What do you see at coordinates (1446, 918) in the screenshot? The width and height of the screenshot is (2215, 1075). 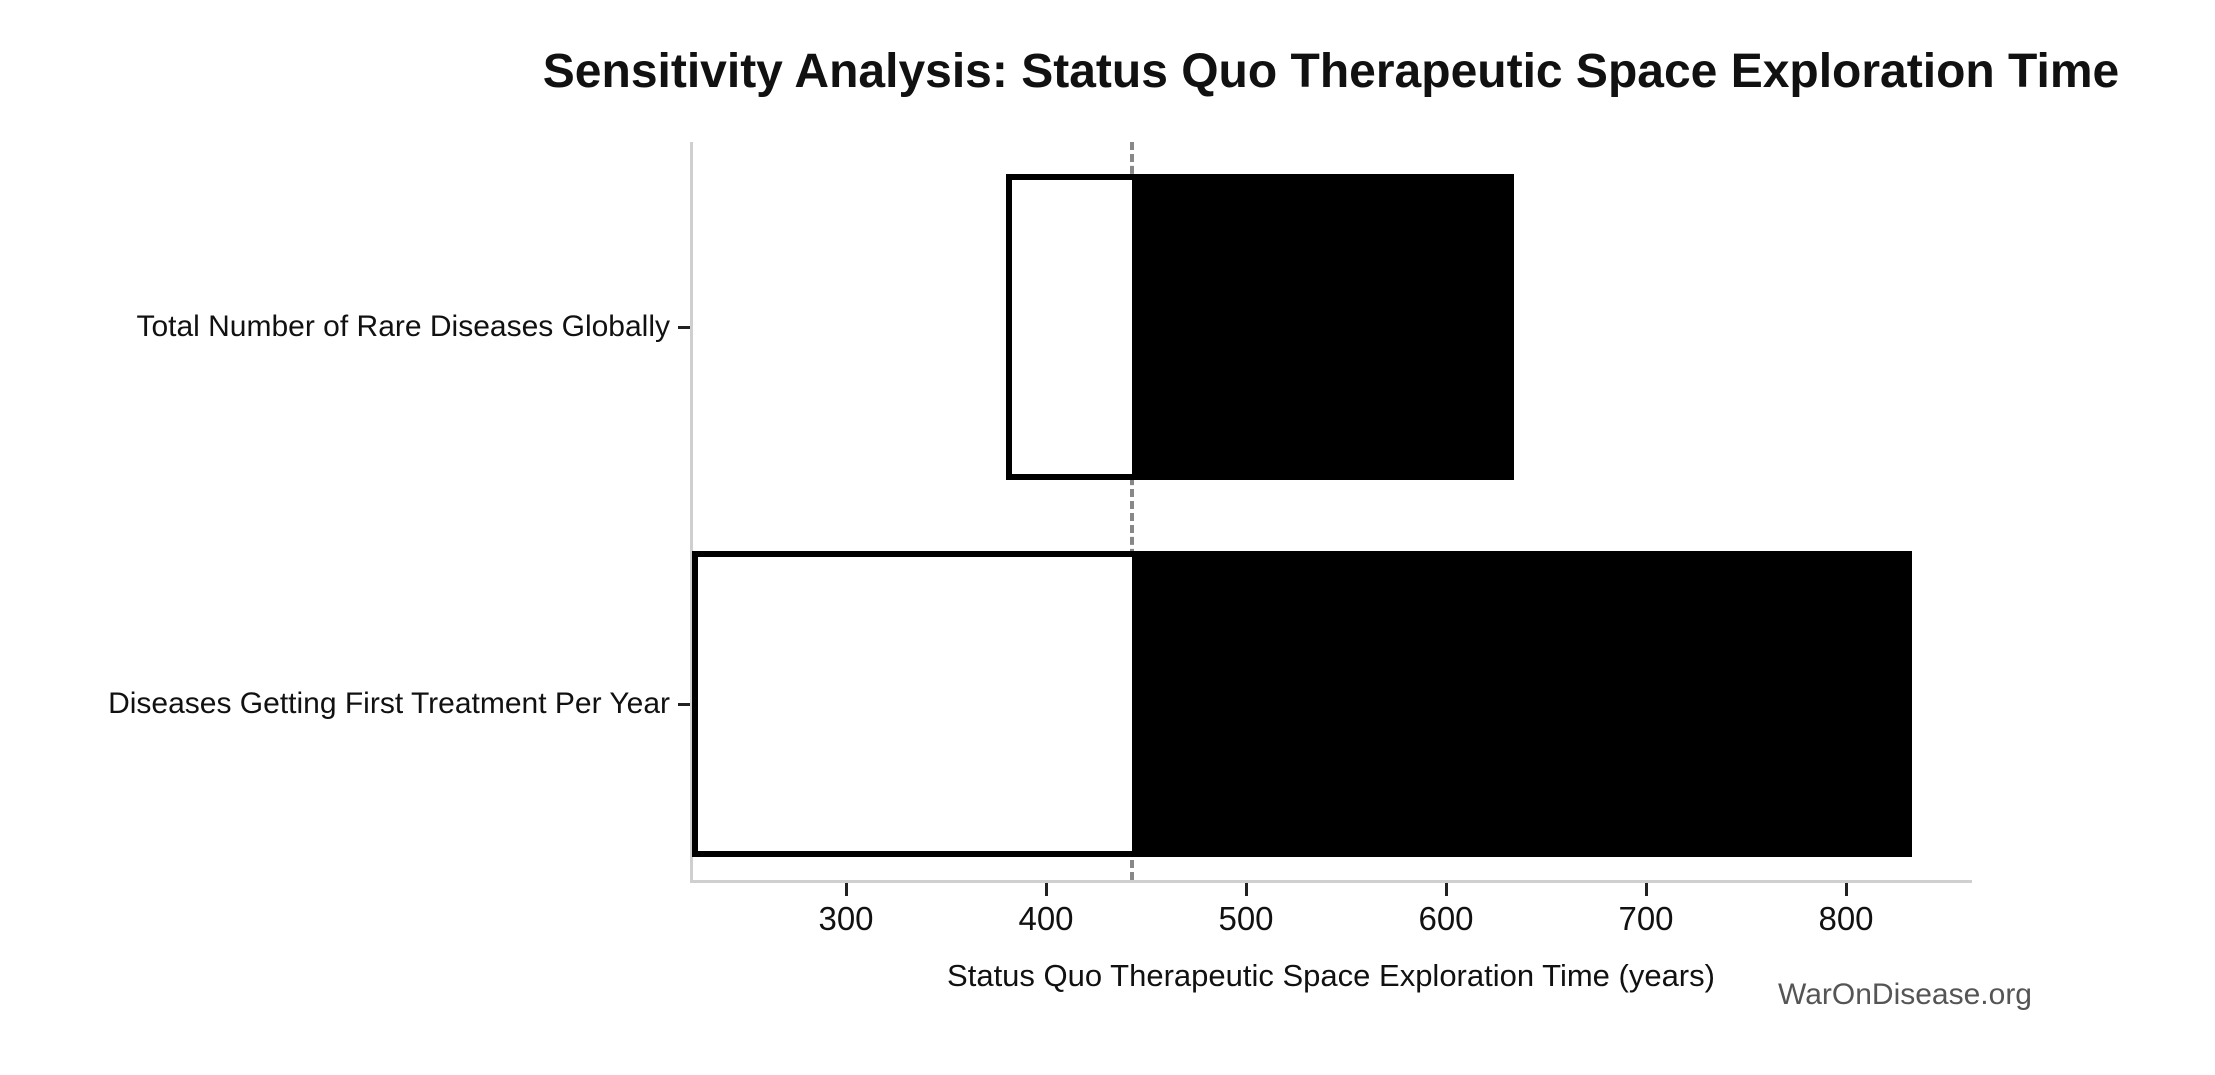 I see `x-tick-label: 600` at bounding box center [1446, 918].